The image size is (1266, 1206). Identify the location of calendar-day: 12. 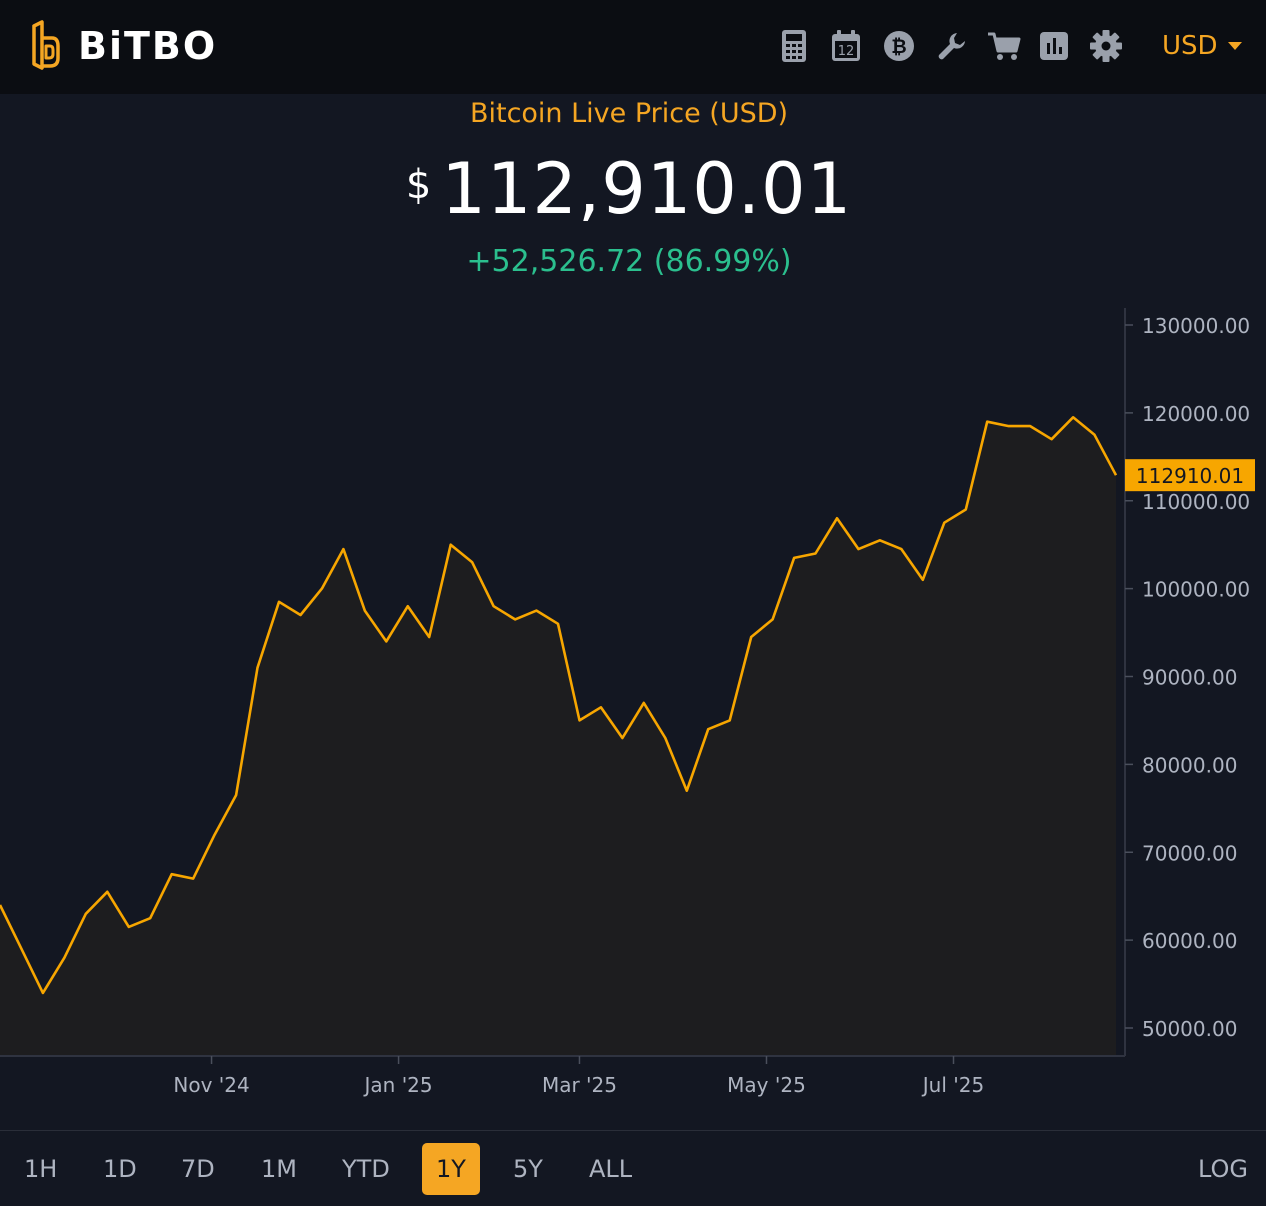
(846, 51).